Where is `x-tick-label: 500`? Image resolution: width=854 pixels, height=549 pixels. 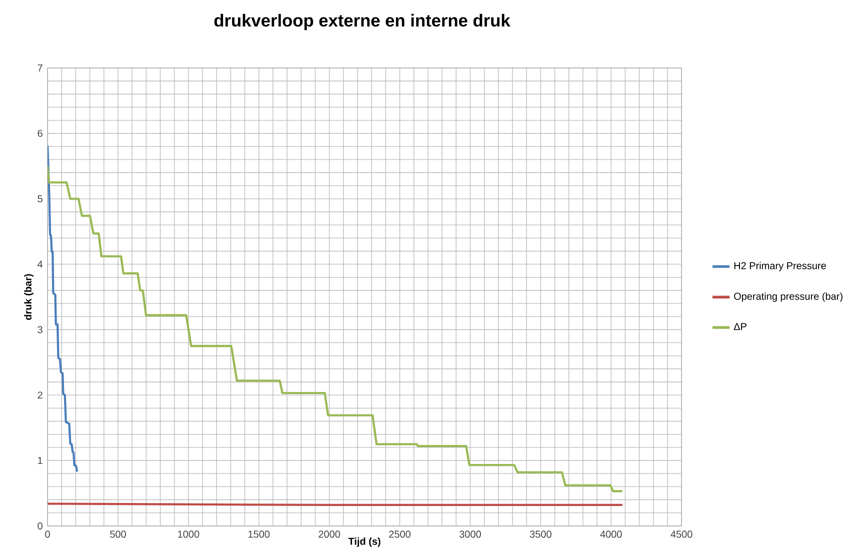 x-tick-label: 500 is located at coordinates (118, 534).